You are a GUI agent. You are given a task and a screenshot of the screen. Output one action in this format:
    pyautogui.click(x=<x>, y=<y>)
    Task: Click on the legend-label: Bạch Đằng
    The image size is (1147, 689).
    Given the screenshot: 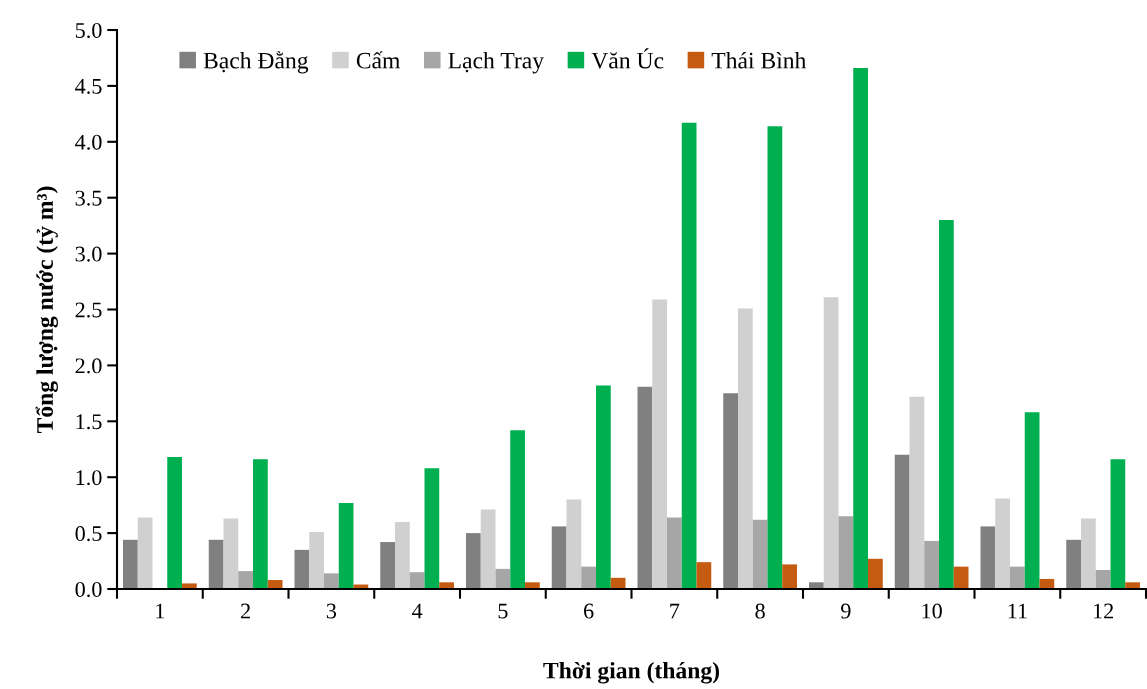 What is the action you would take?
    pyautogui.click(x=256, y=62)
    